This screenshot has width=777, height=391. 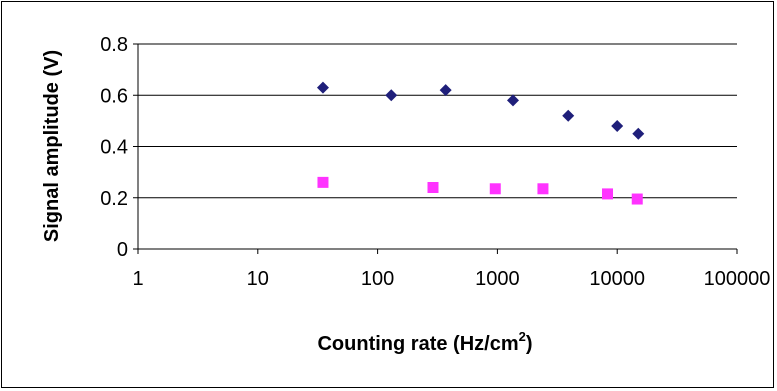 What do you see at coordinates (480, 143) in the screenshot?
I see `data-points` at bounding box center [480, 143].